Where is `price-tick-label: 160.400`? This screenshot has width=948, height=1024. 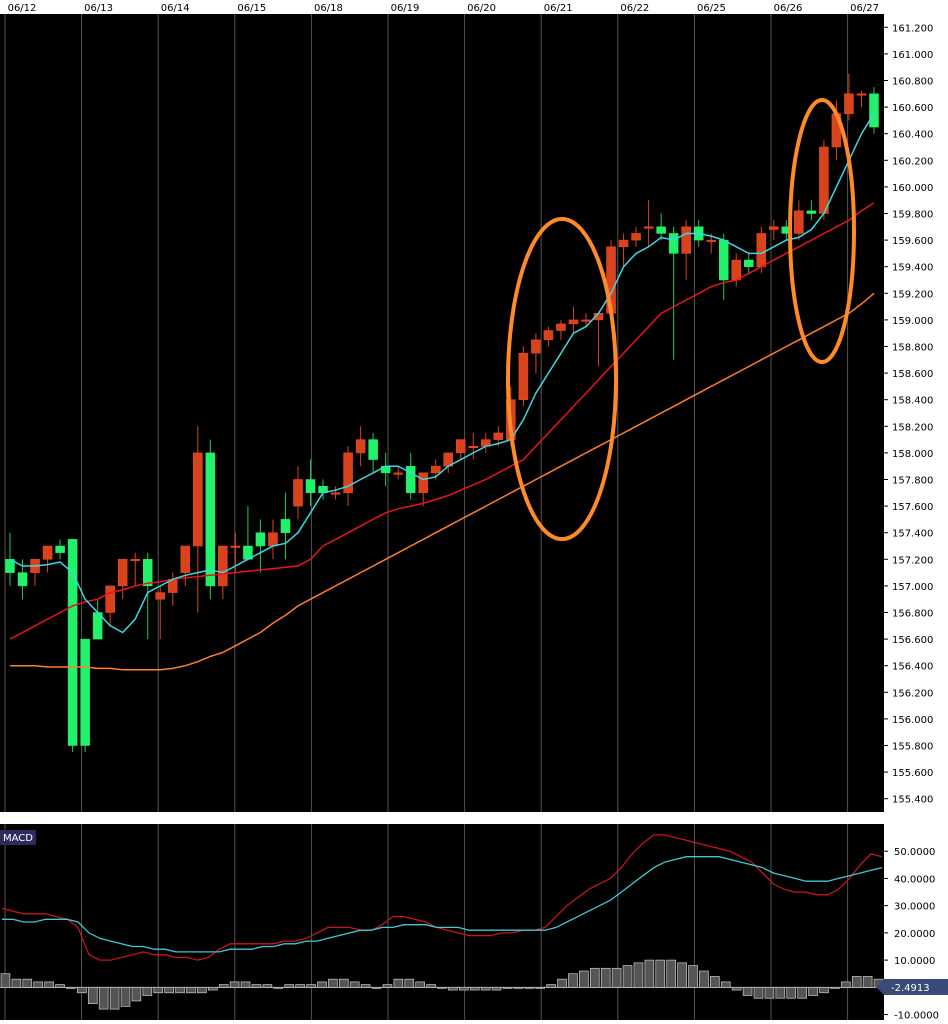 price-tick-label: 160.400 is located at coordinates (912, 135).